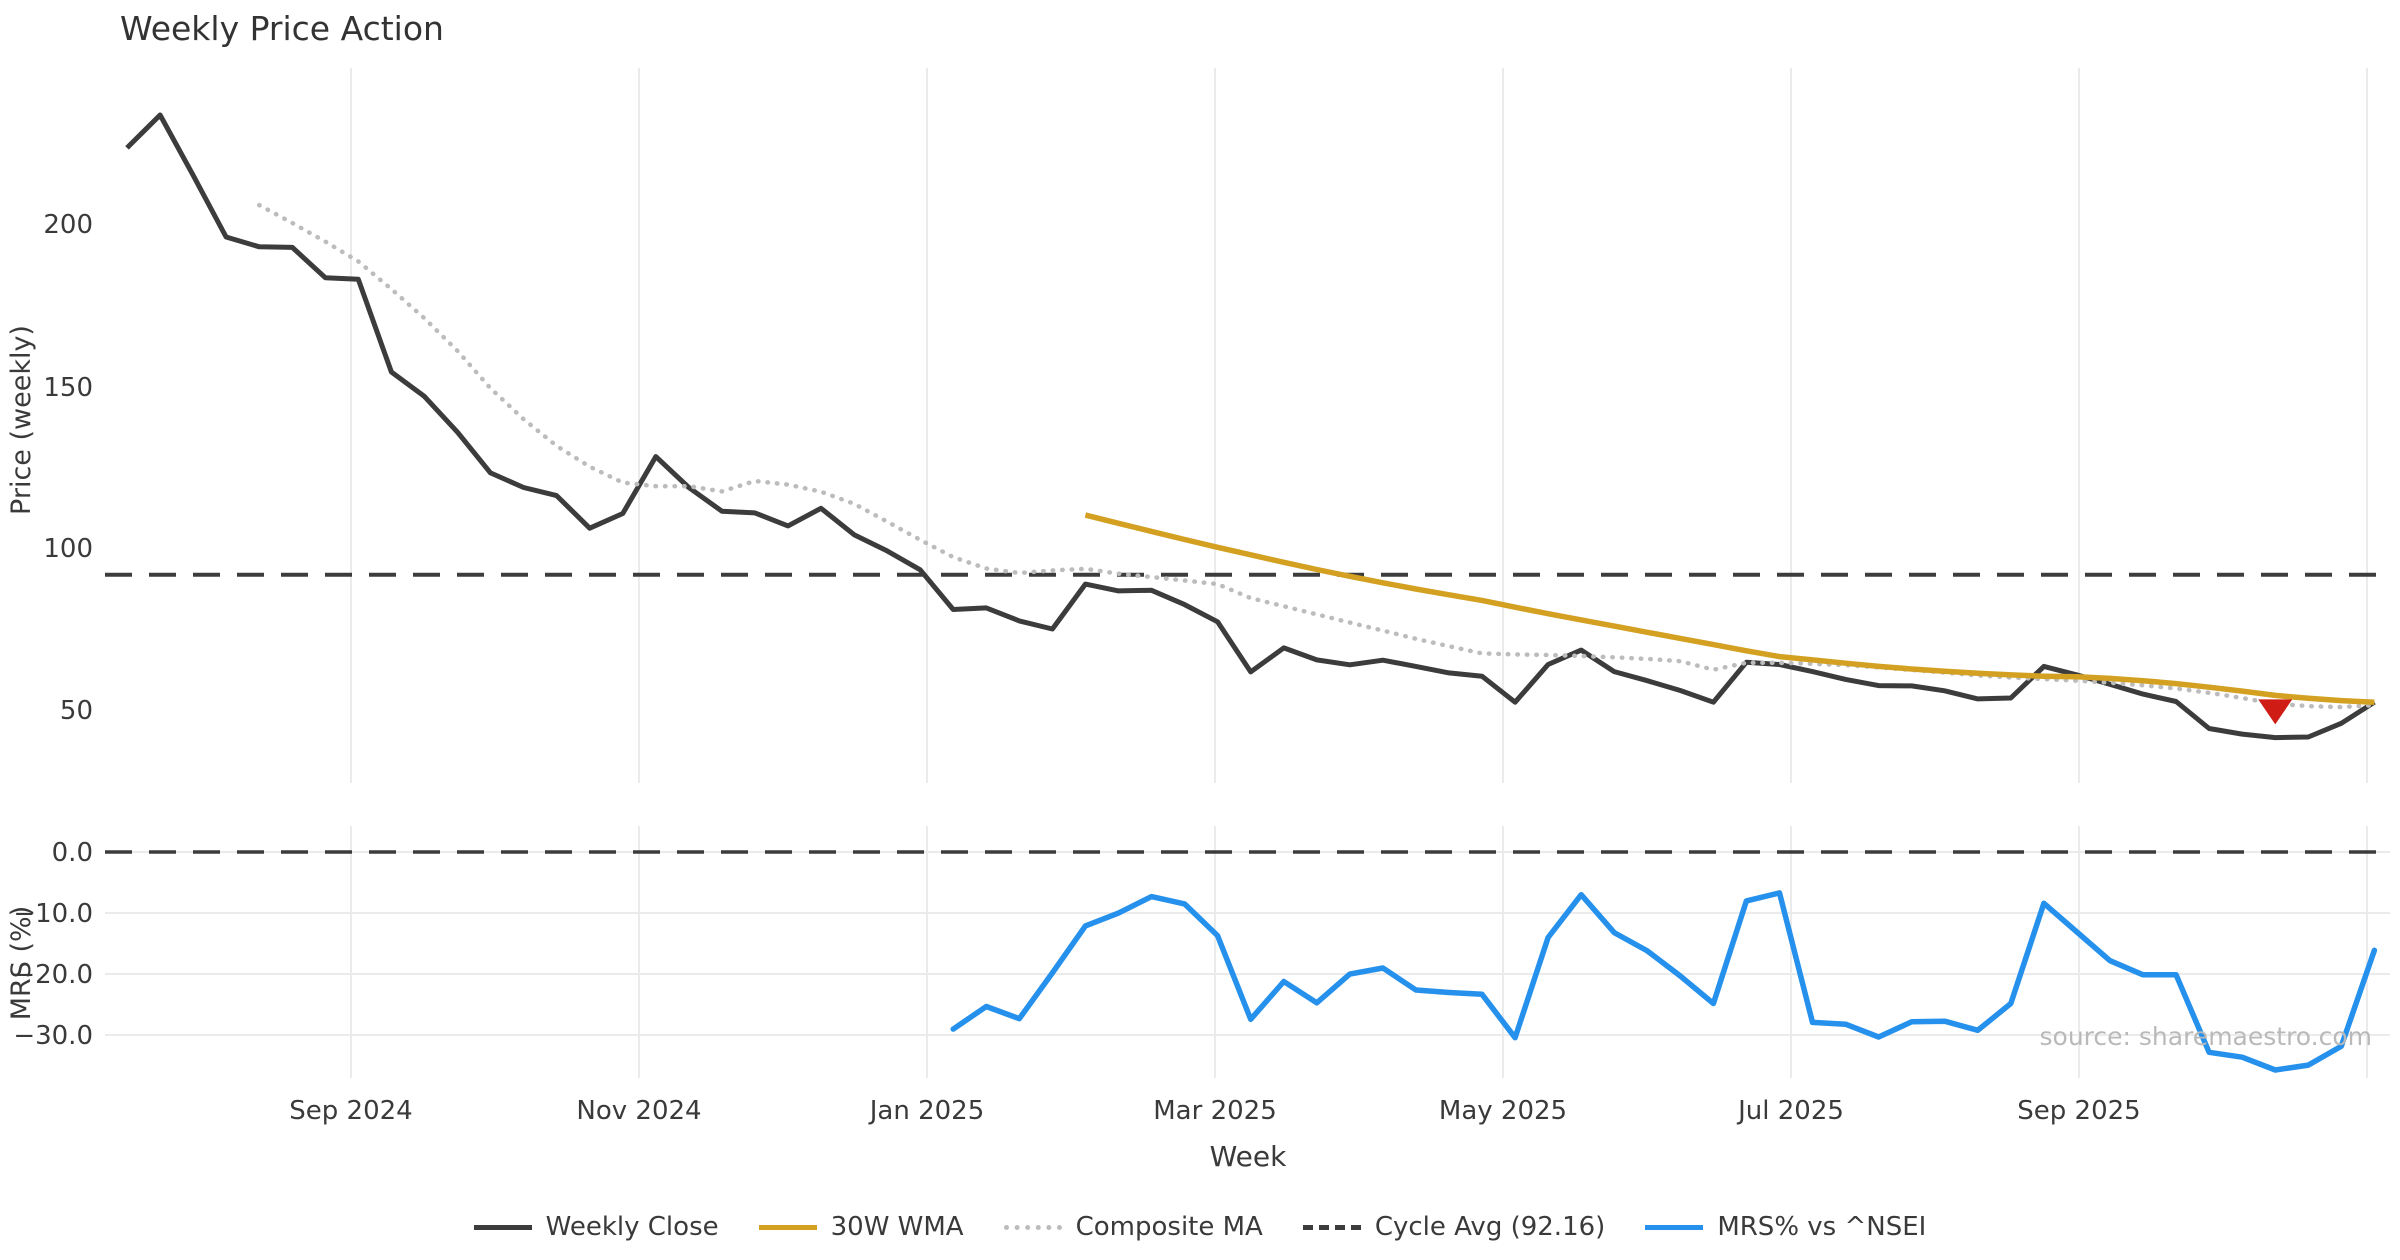  Describe the element at coordinates (638, 1111) in the screenshot. I see `x-tick-label: Nov 2024` at that location.